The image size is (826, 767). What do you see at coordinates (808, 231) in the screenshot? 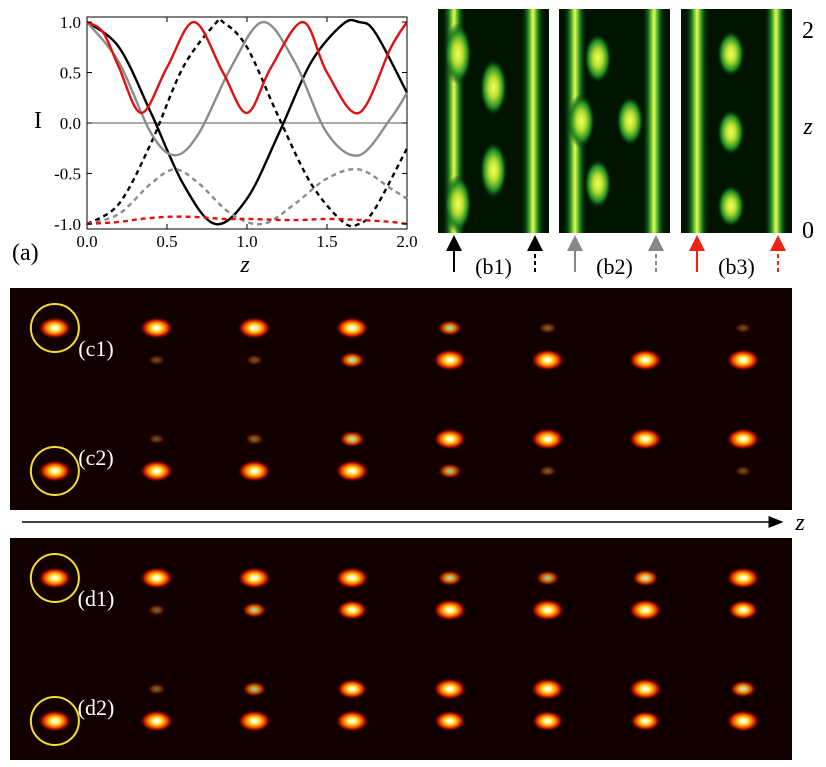
I see `b-y-tick-bottom: 0` at bounding box center [808, 231].